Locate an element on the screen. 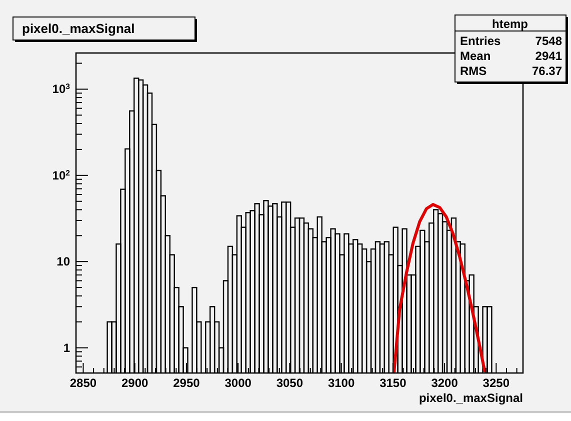  x-tick-label: 3050 is located at coordinates (290, 383).